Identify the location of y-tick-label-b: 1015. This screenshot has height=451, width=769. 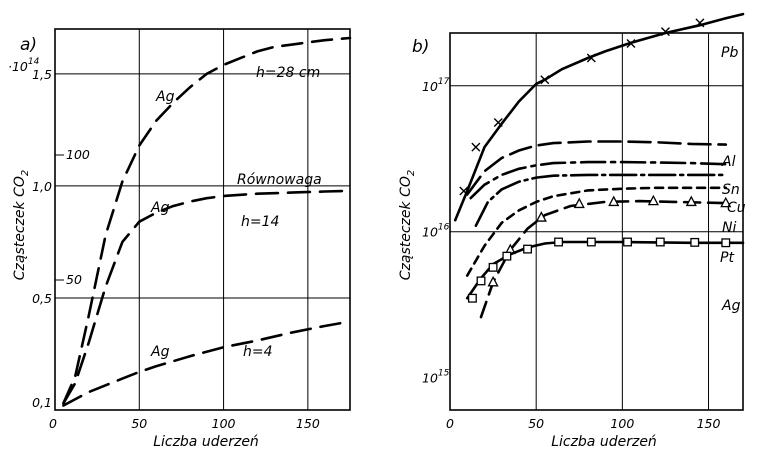
(436, 377).